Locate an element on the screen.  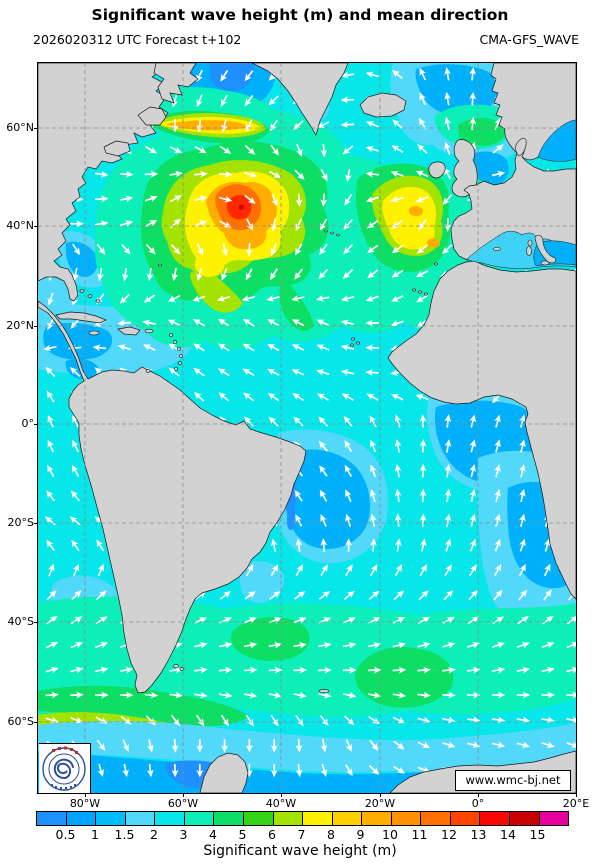
land-north-america is located at coordinates (103, 182).